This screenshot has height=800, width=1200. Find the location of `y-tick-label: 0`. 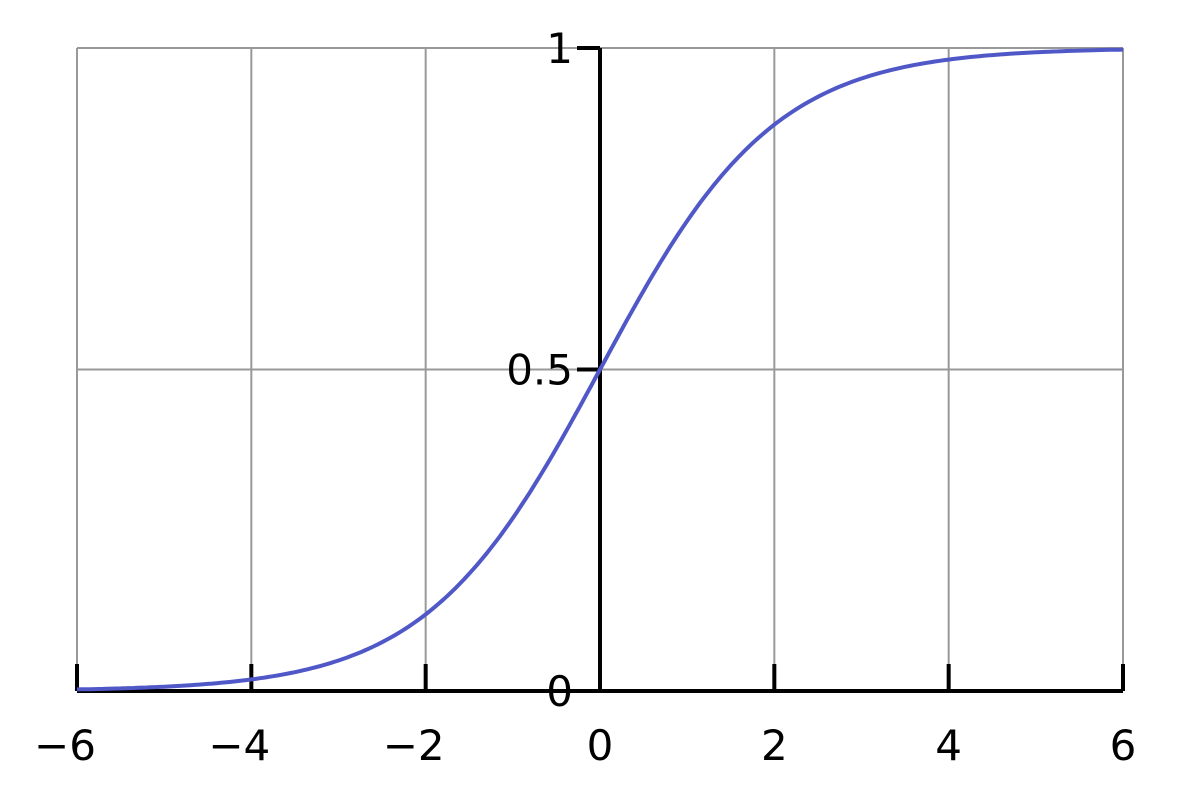

y-tick-label: 0 is located at coordinates (559, 691).